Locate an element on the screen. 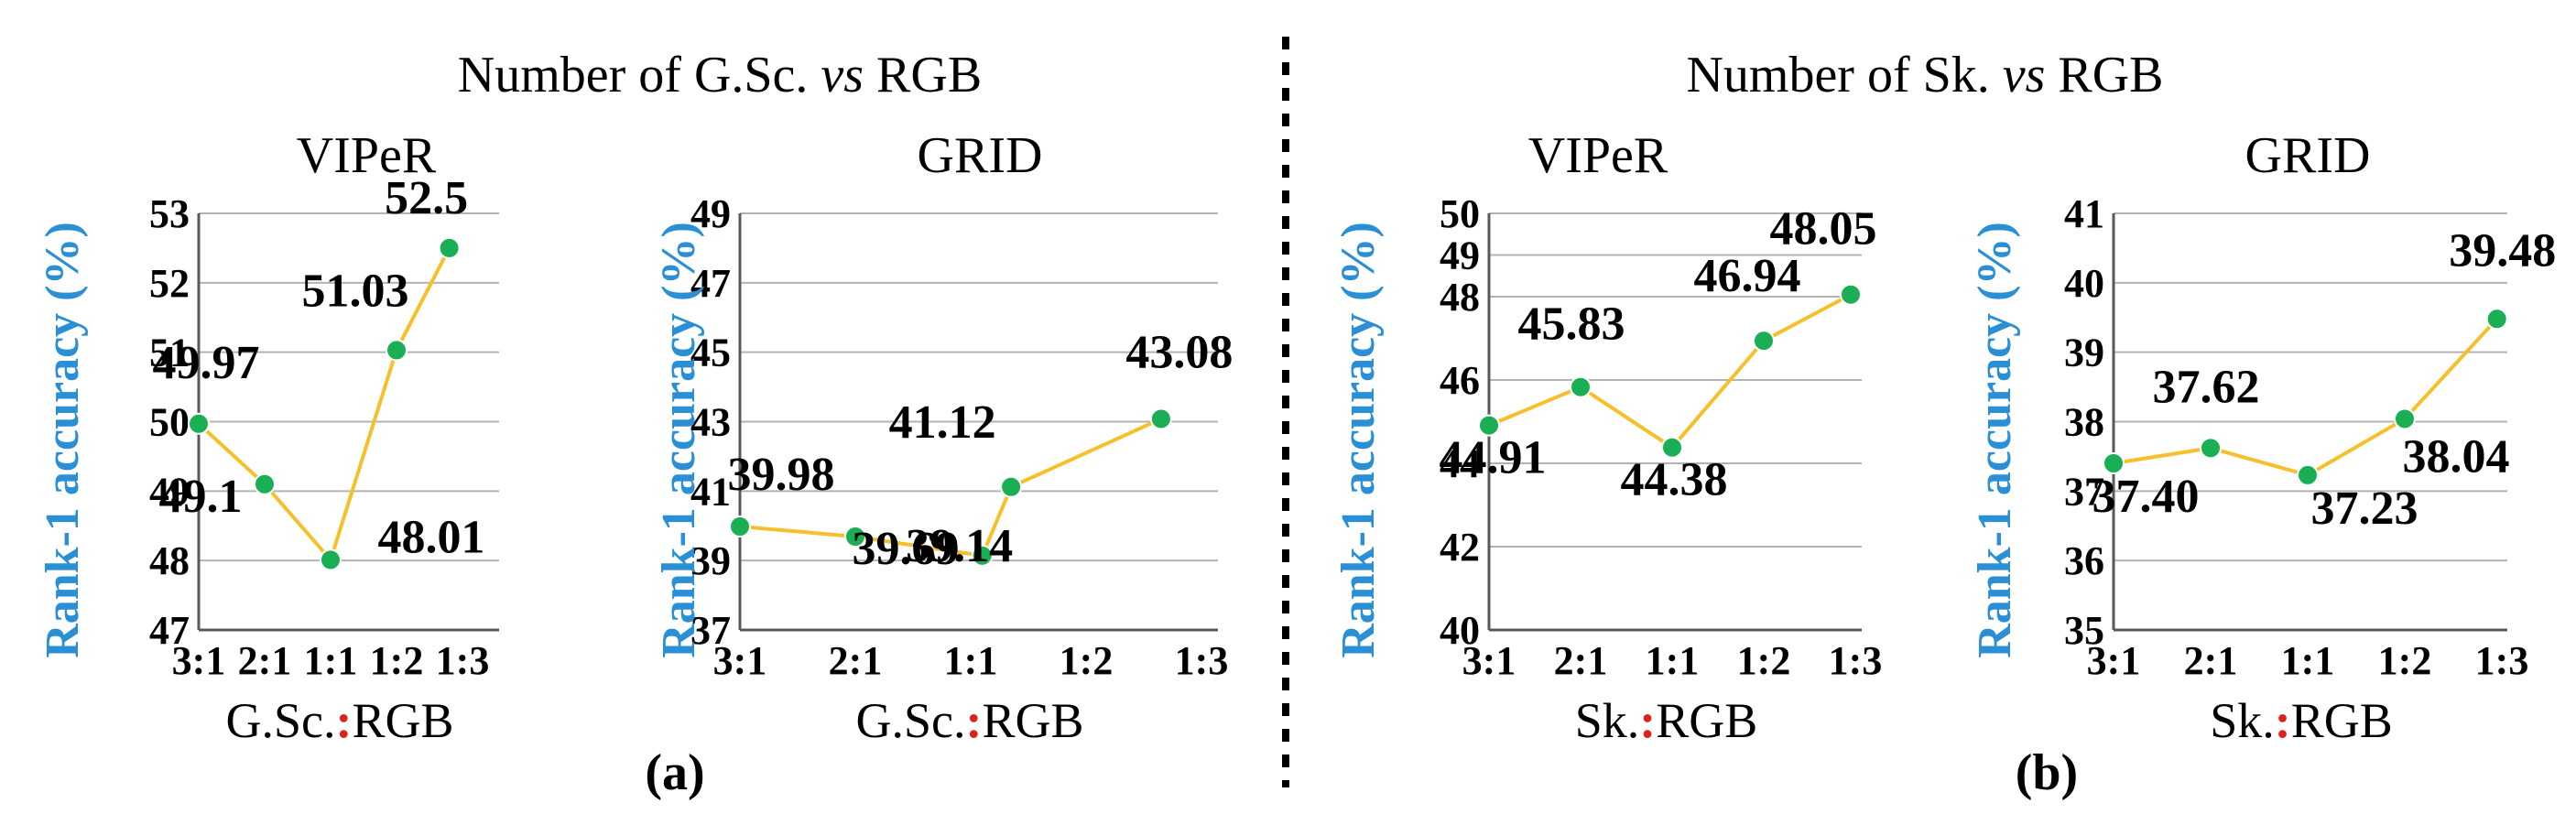  data-label: 46.94 is located at coordinates (1747, 276).